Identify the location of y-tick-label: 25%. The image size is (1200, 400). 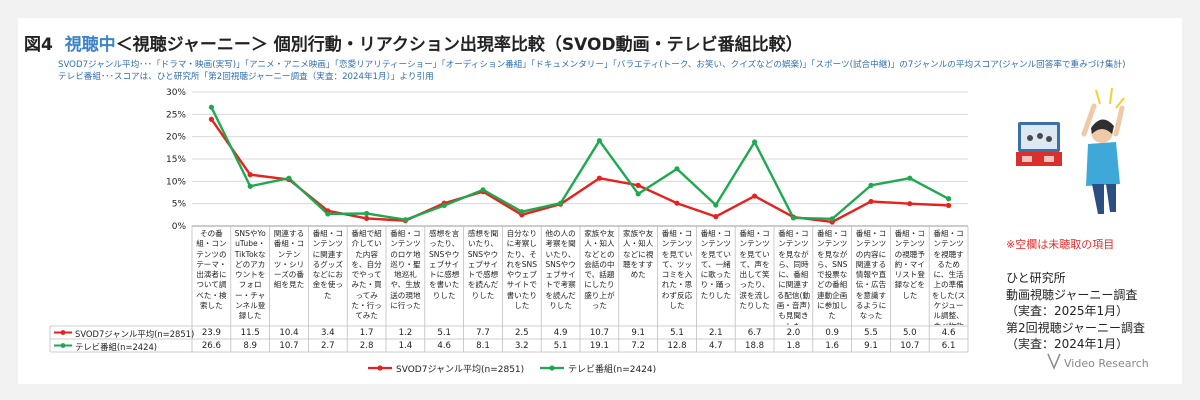
(176, 115).